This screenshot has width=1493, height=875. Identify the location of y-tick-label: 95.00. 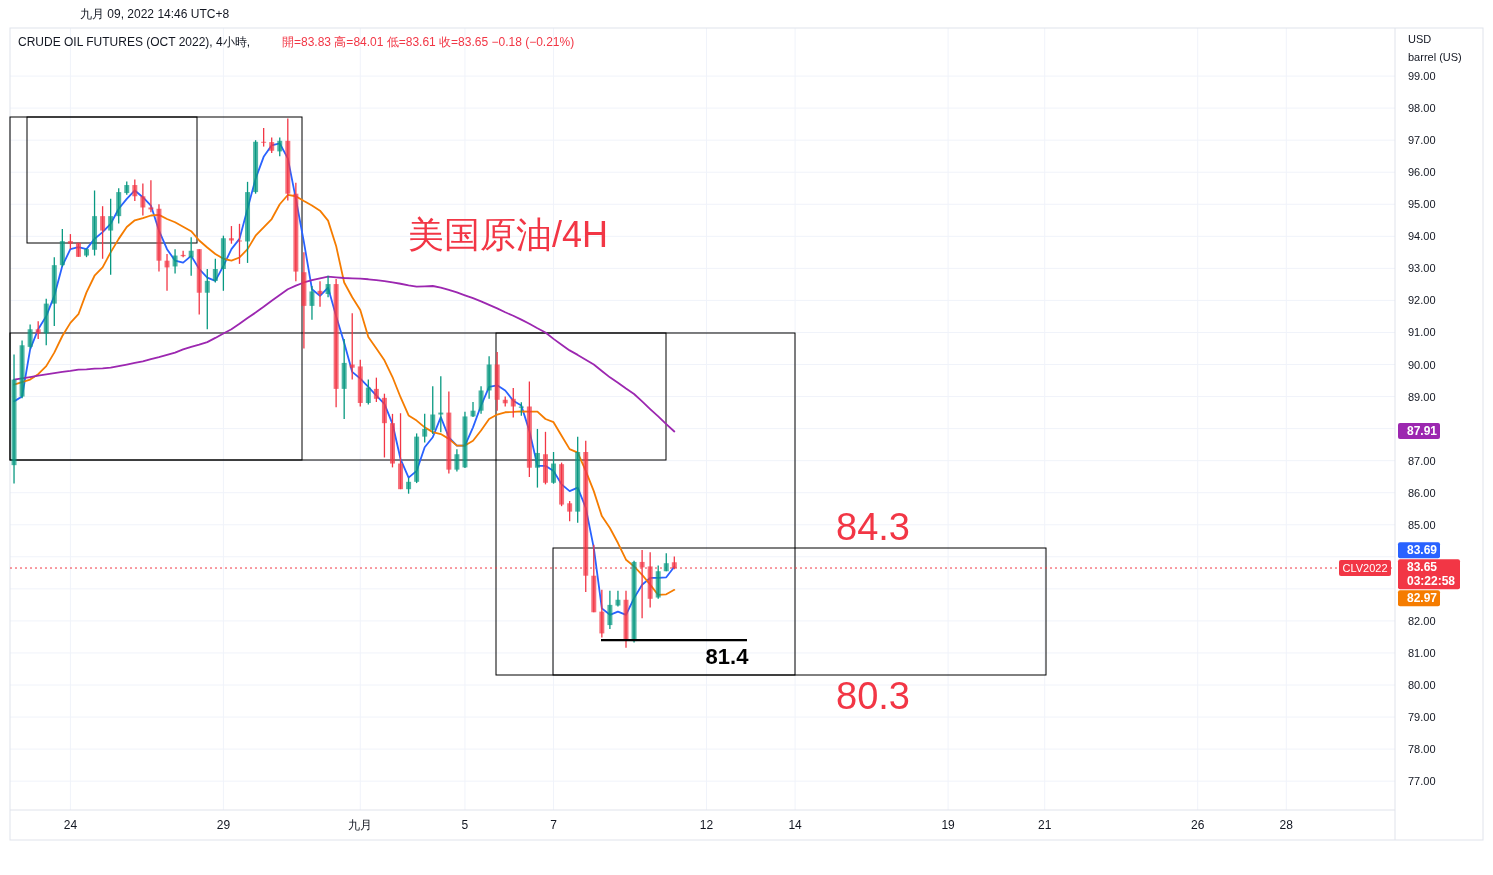
(1422, 204).